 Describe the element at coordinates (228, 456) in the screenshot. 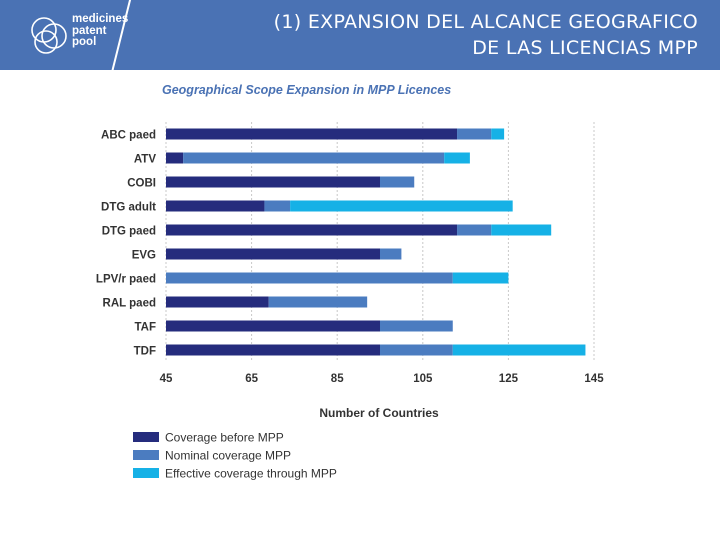

I see `legend-label: Nominal coverage MPP` at that location.